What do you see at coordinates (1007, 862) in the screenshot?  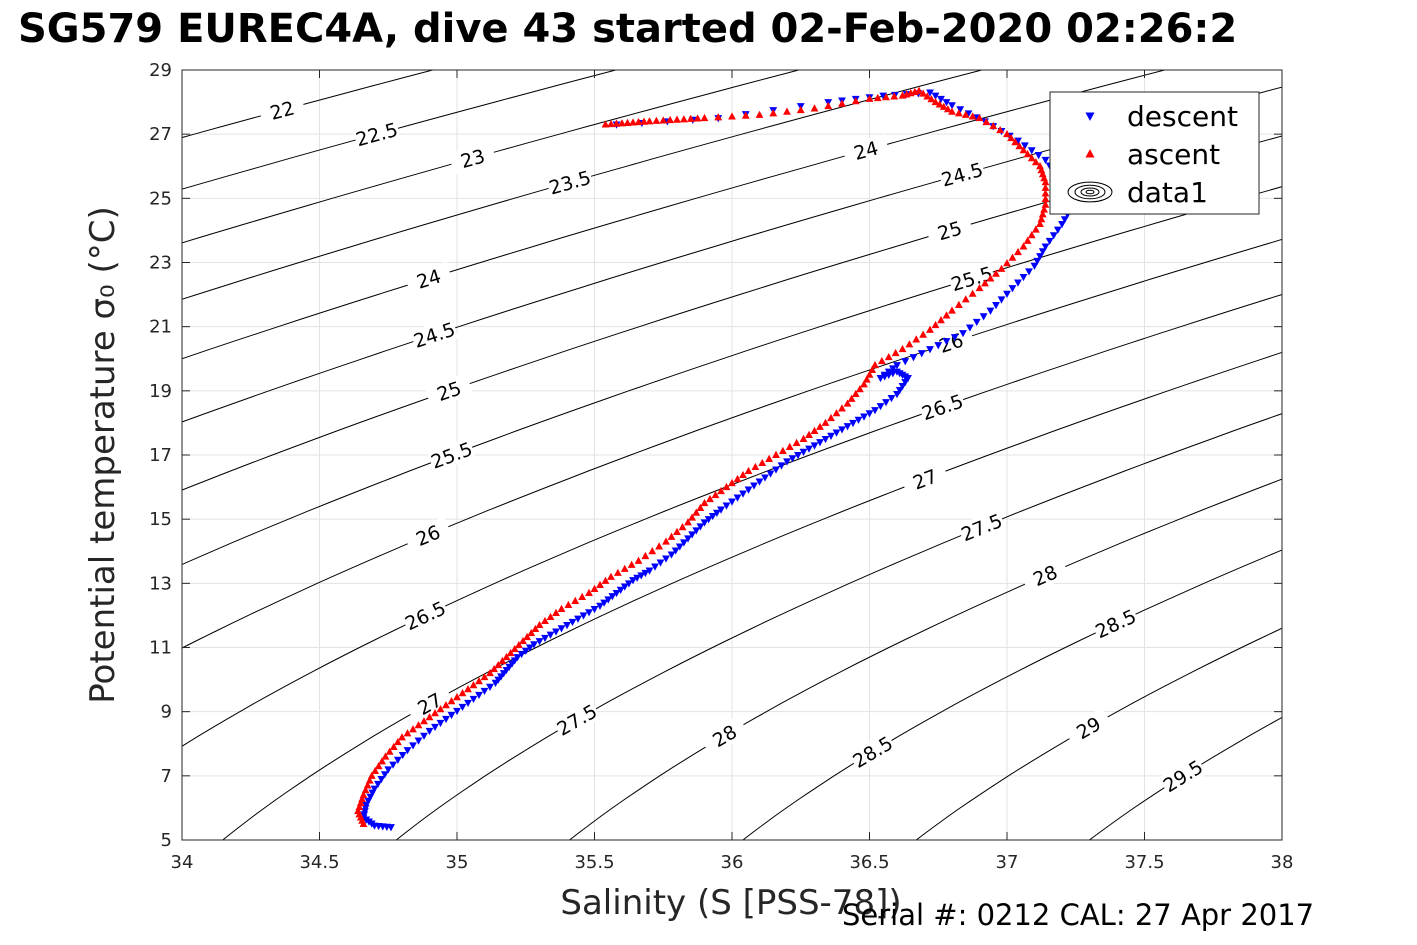 I see `x-tick-label: 37` at bounding box center [1007, 862].